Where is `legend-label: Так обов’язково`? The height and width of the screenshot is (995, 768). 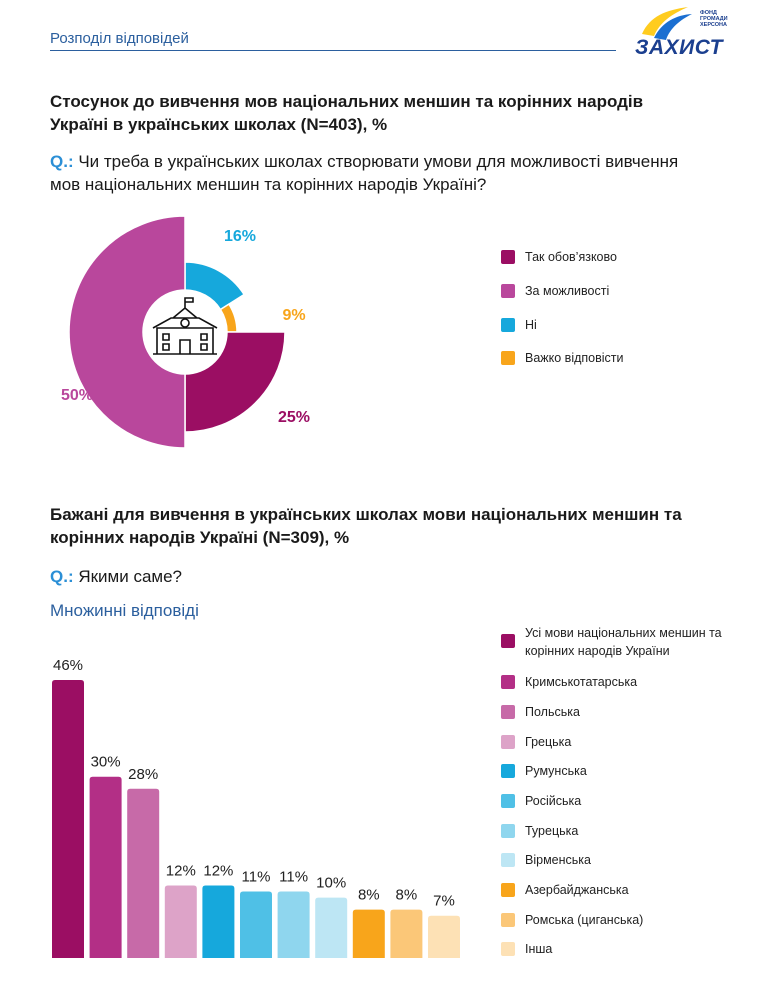
legend-label: Так обов’язково is located at coordinates (571, 257).